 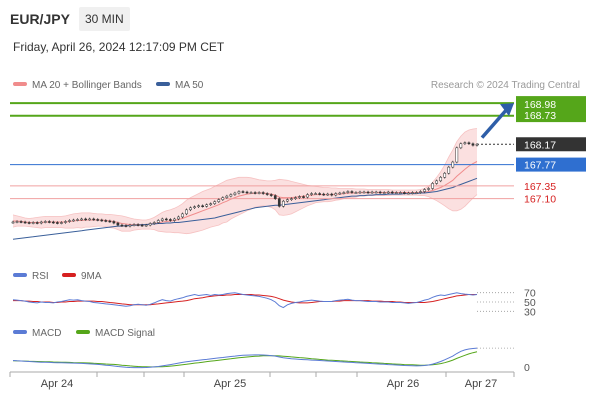 I want to click on rsi-swatch, so click(x=20, y=275).